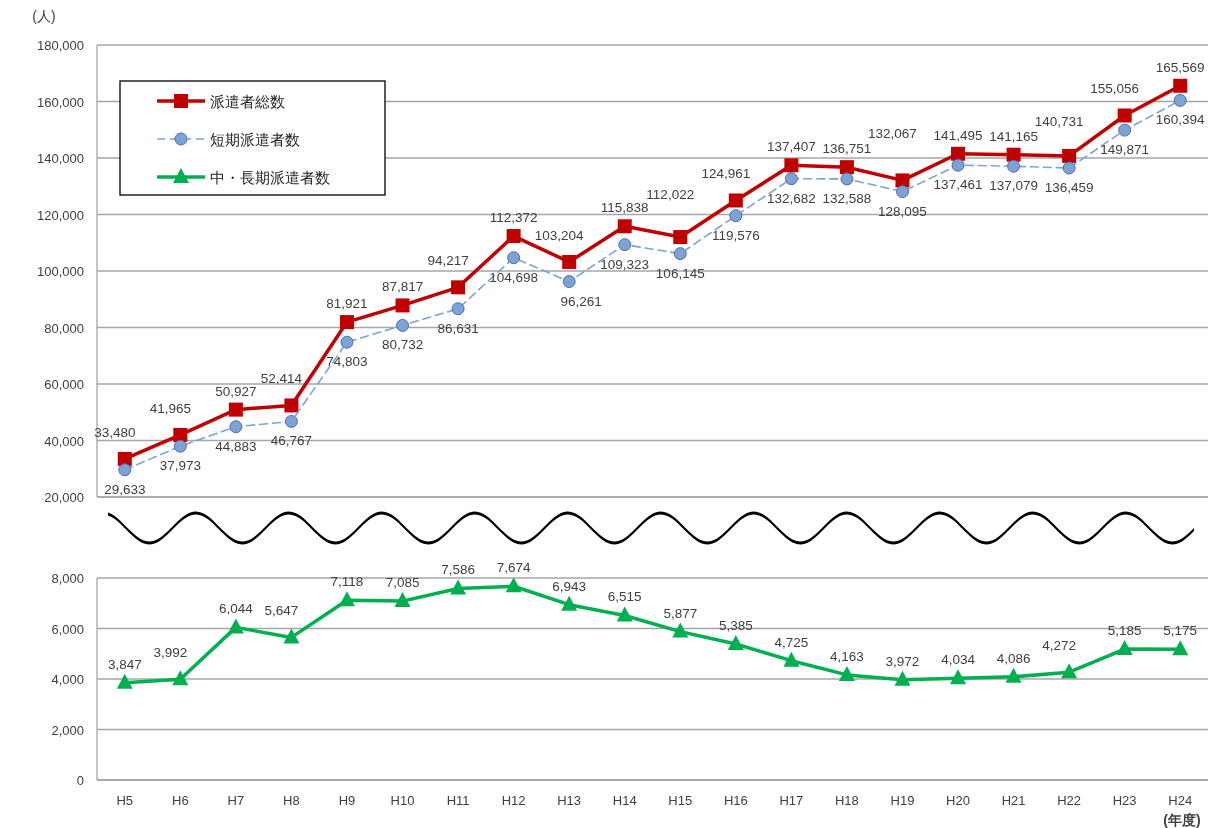  Describe the element at coordinates (847, 656) in the screenshot. I see `data-label: 4,163` at that location.